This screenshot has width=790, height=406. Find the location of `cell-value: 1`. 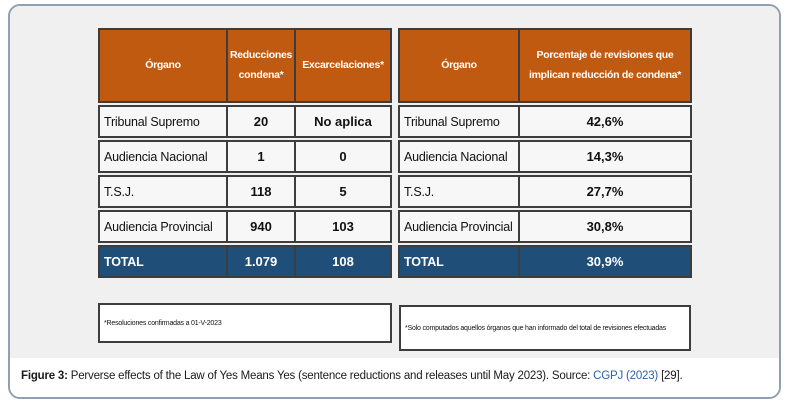

cell-value: 1 is located at coordinates (260, 156).